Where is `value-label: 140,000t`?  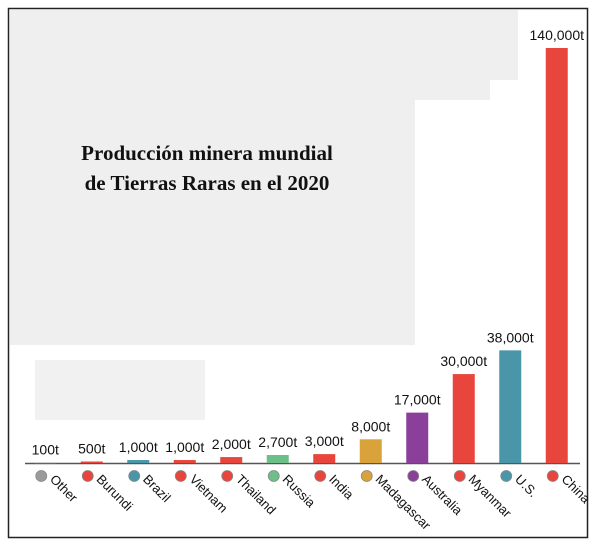 value-label: 140,000t is located at coordinates (557, 35).